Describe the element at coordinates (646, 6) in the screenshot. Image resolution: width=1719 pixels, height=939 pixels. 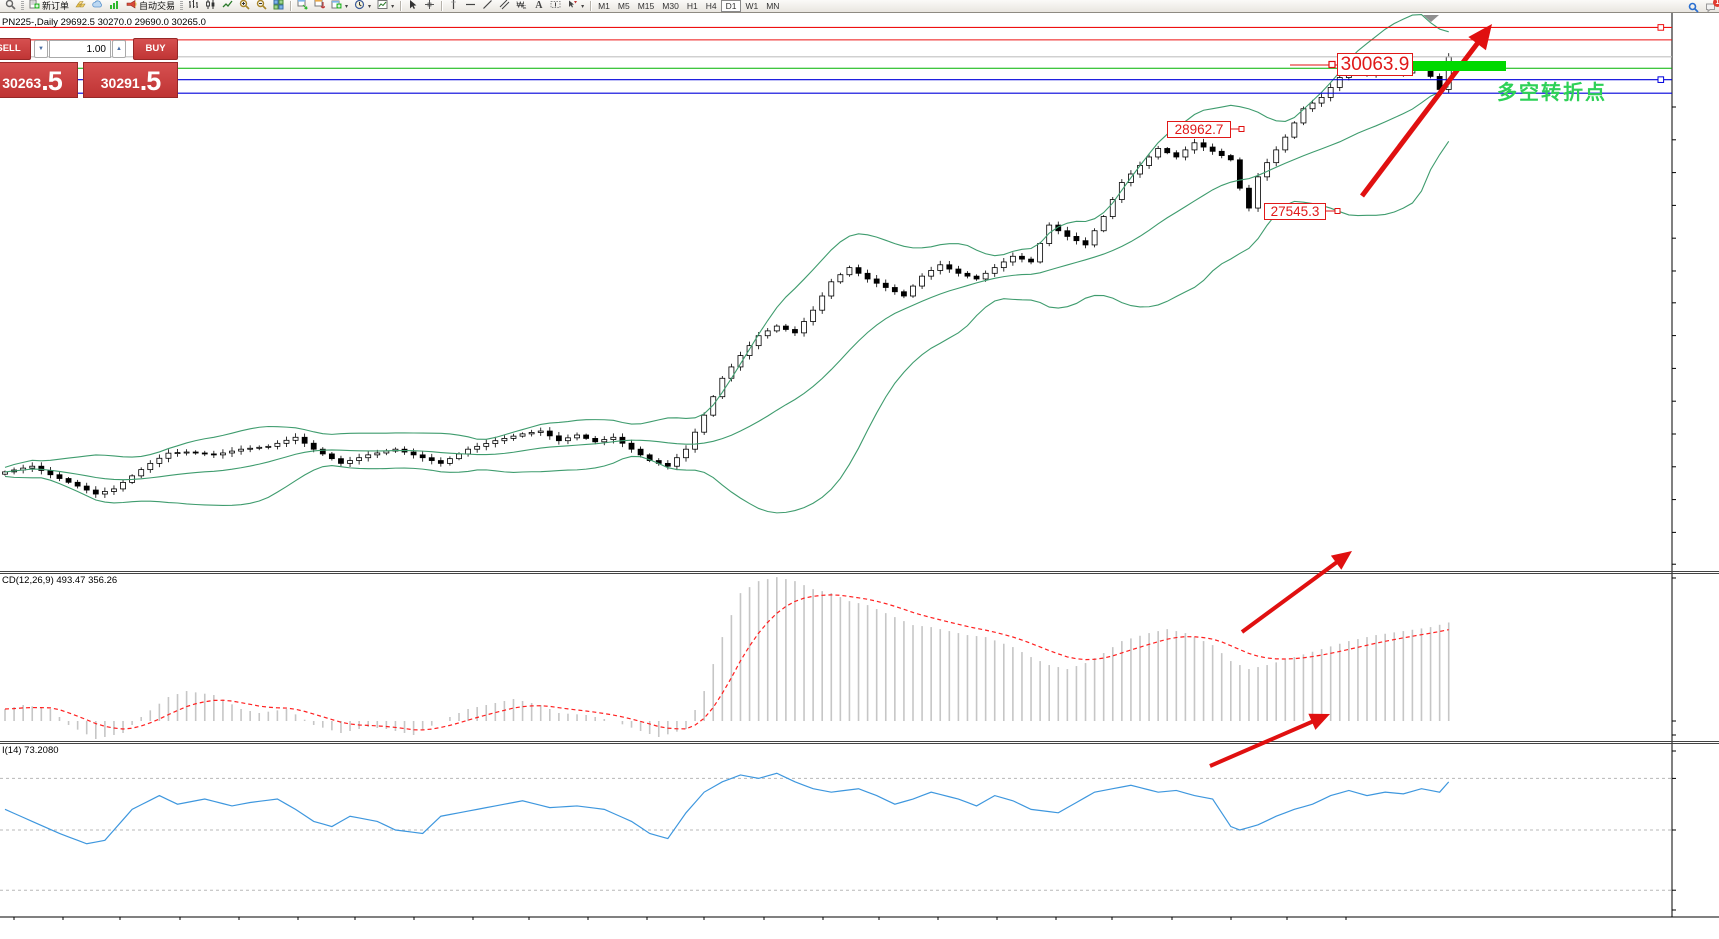
I see `timeframe-m15-button: M15` at that location.